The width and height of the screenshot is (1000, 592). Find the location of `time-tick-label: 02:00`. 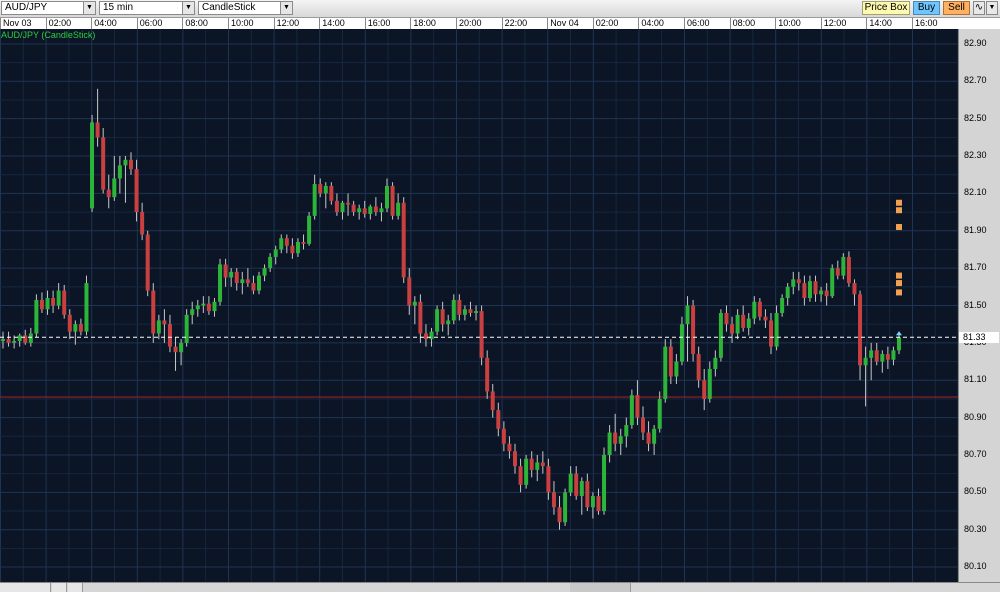

time-tick-label: 02:00 is located at coordinates (59, 23).